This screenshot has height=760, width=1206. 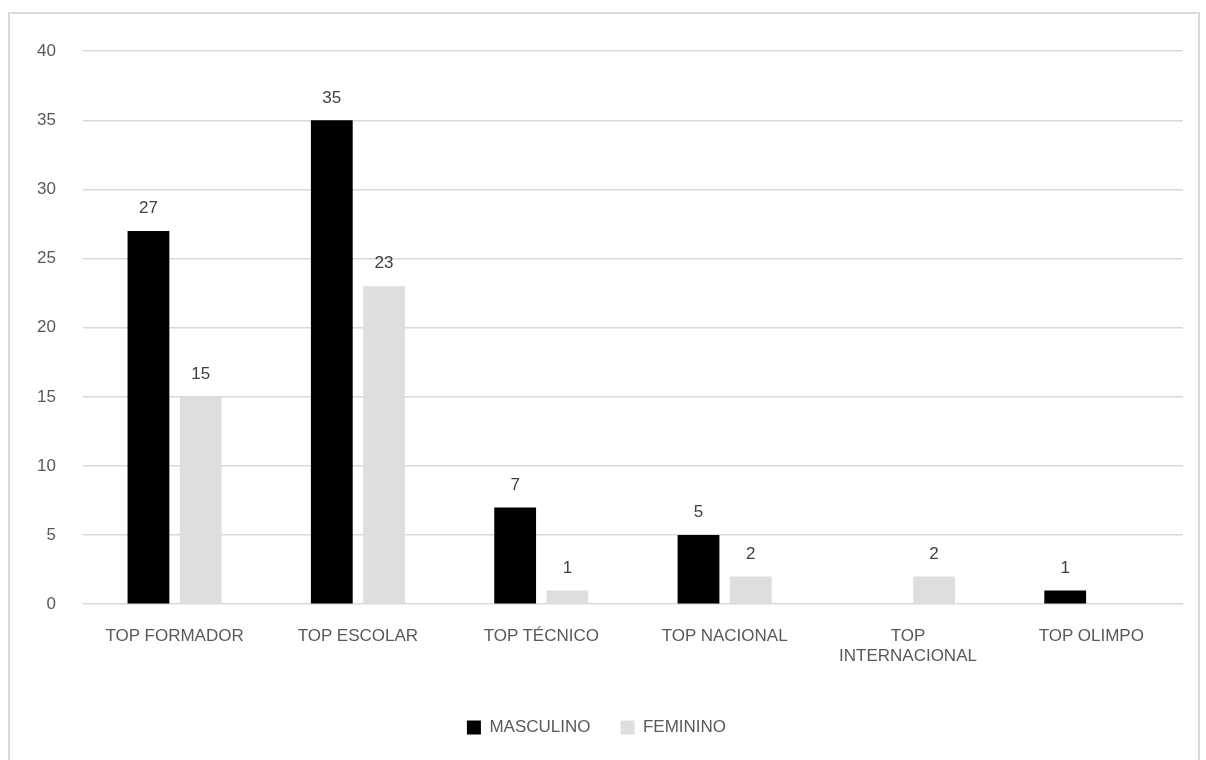 I want to click on data-label: 5, so click(x=698, y=512).